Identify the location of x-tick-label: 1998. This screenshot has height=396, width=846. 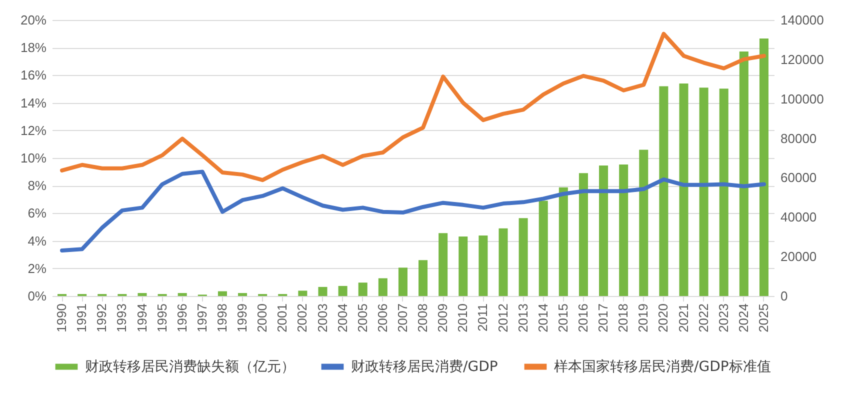
(222, 318).